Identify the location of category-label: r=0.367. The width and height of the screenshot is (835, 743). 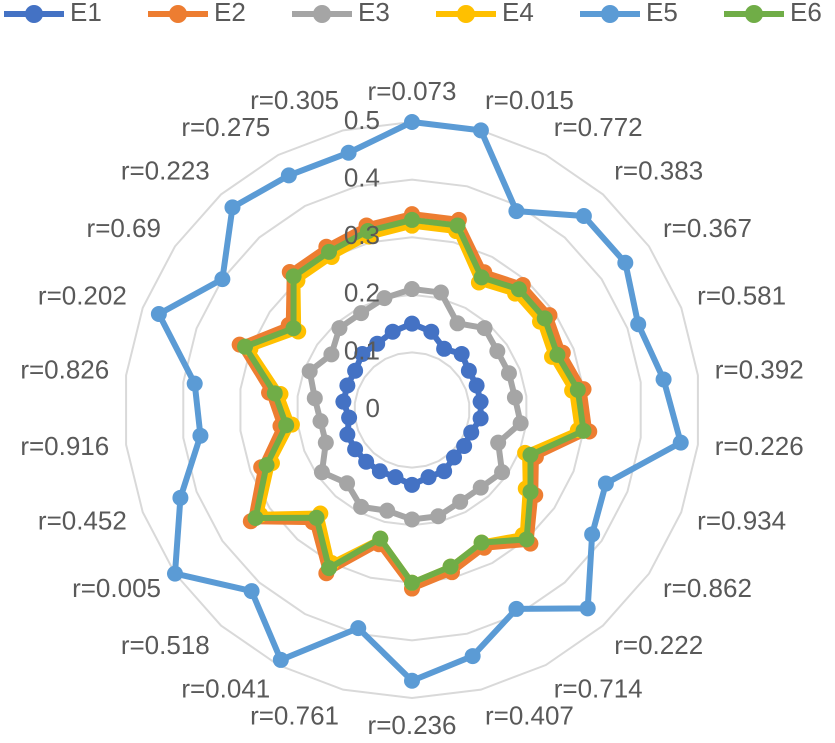
(707, 228).